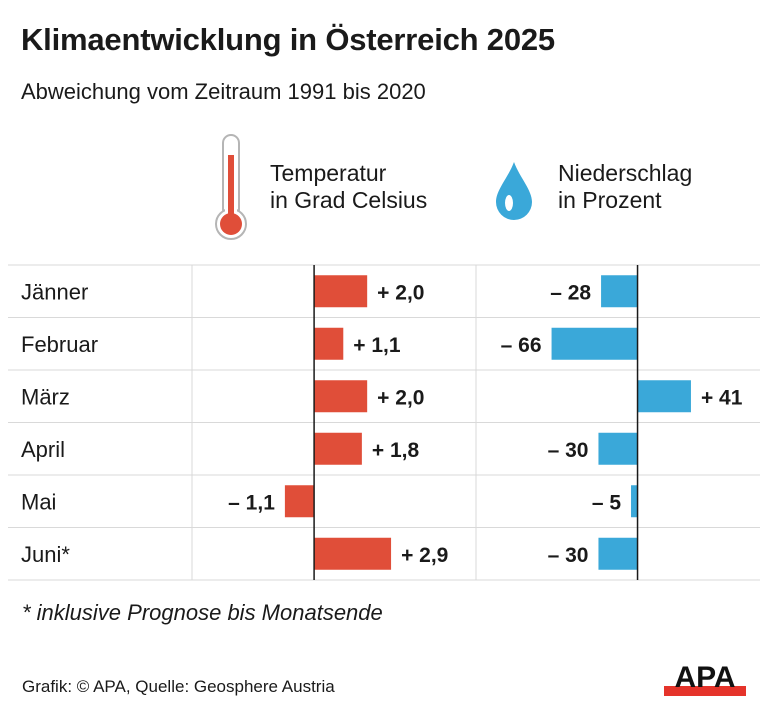 The width and height of the screenshot is (768, 715). Describe the element at coordinates (38, 501) in the screenshot. I see `category-label: Mai` at that location.